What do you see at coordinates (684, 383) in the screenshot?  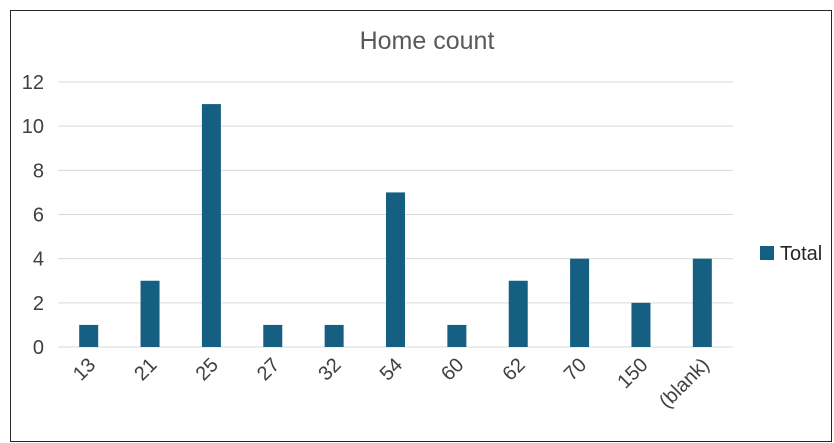 I see `x-tick-label: (blank)` at bounding box center [684, 383].